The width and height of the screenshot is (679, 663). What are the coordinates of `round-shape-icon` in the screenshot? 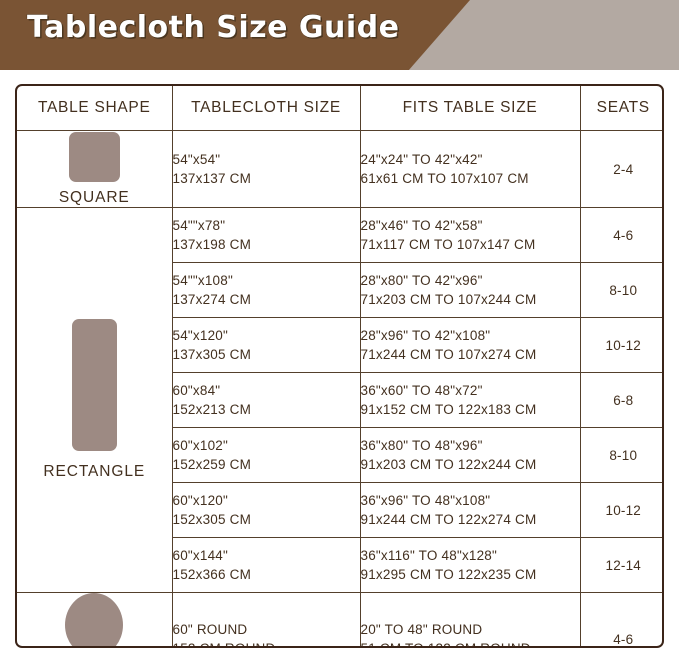 It's located at (94, 619).